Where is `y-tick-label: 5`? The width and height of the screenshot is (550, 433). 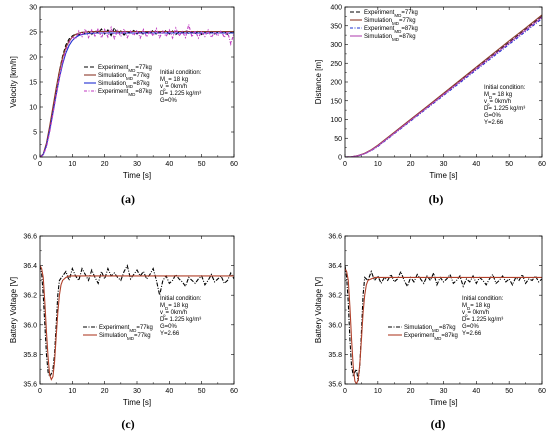
y-tick-label: 5 is located at coordinates (35, 133).